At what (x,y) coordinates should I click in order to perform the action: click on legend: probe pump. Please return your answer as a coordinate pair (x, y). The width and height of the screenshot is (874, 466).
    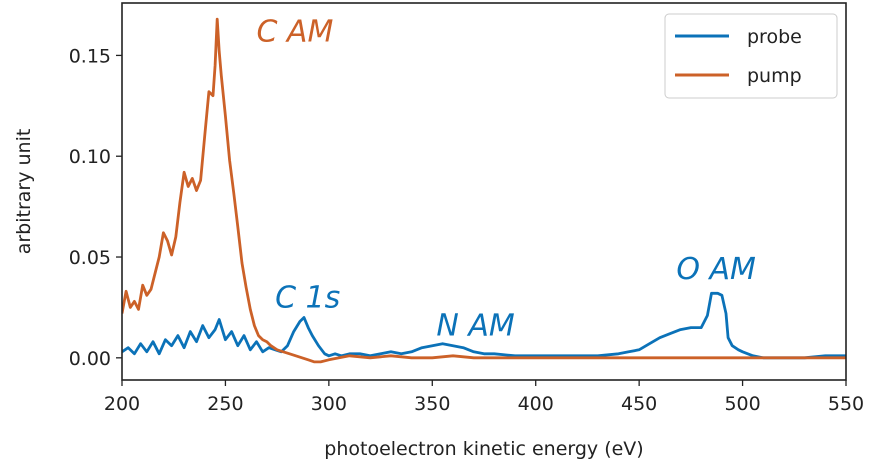
    Looking at the image, I should click on (751, 56).